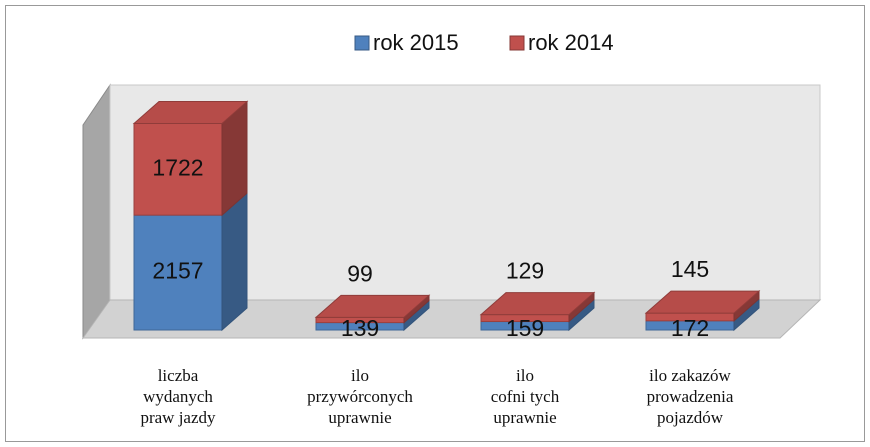 The image size is (870, 447). I want to click on value-label: 145, so click(690, 269).